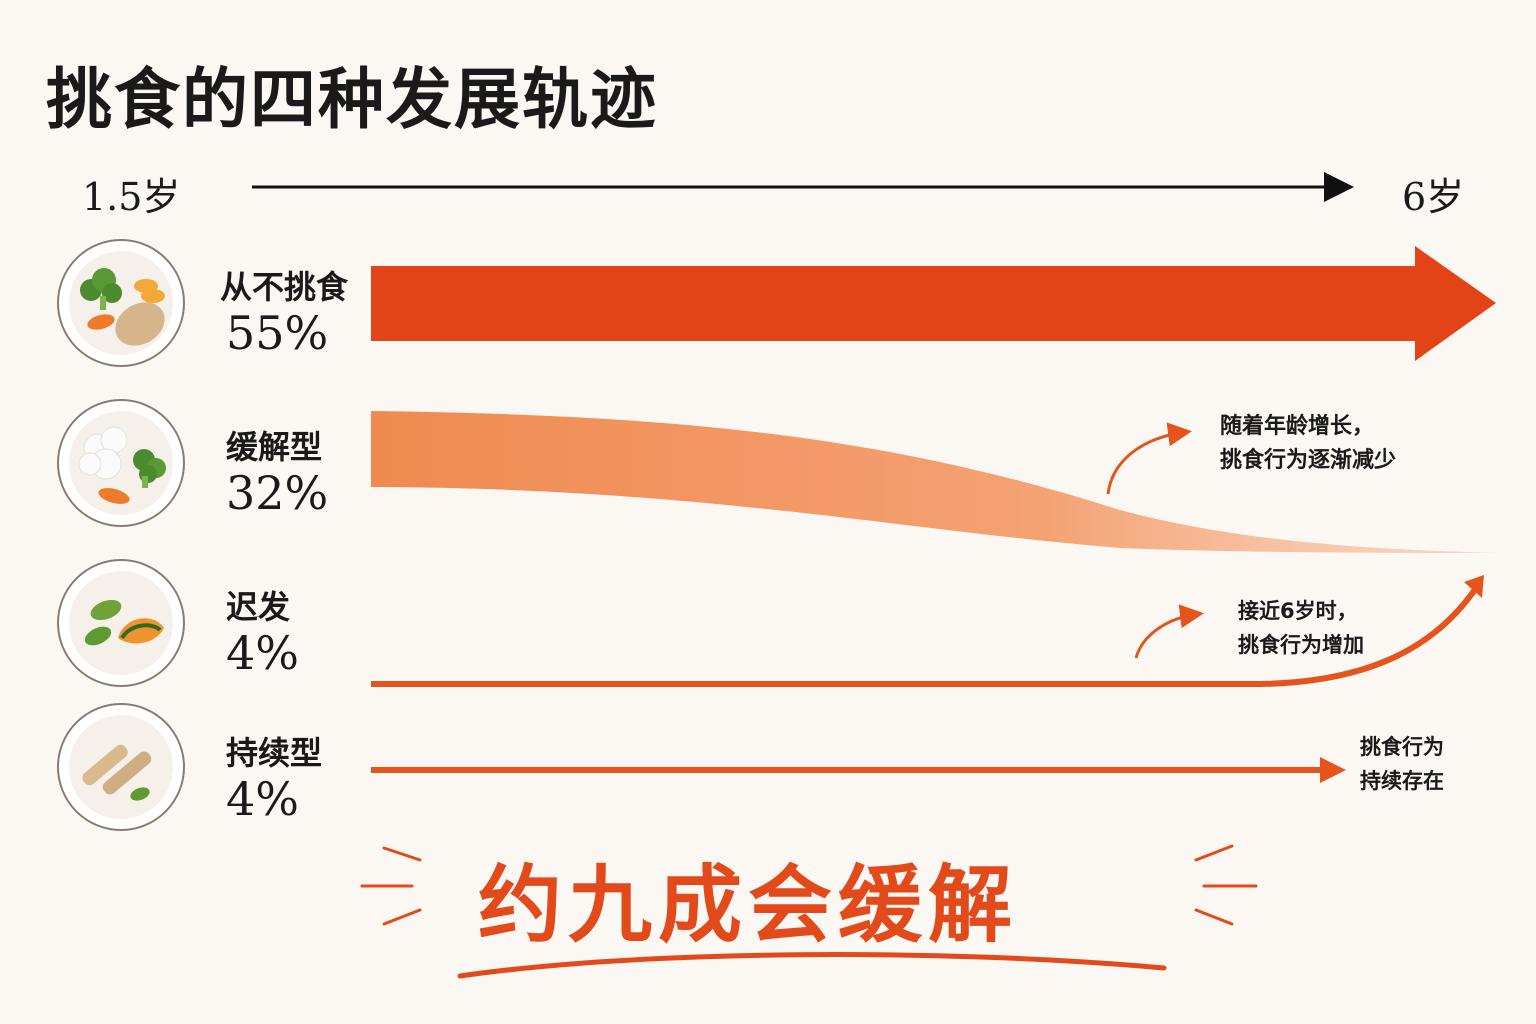 The width and height of the screenshot is (1536, 1024). Describe the element at coordinates (1301, 645) in the screenshot. I see `note-late-onset-line2: 挑食行为增加` at that location.